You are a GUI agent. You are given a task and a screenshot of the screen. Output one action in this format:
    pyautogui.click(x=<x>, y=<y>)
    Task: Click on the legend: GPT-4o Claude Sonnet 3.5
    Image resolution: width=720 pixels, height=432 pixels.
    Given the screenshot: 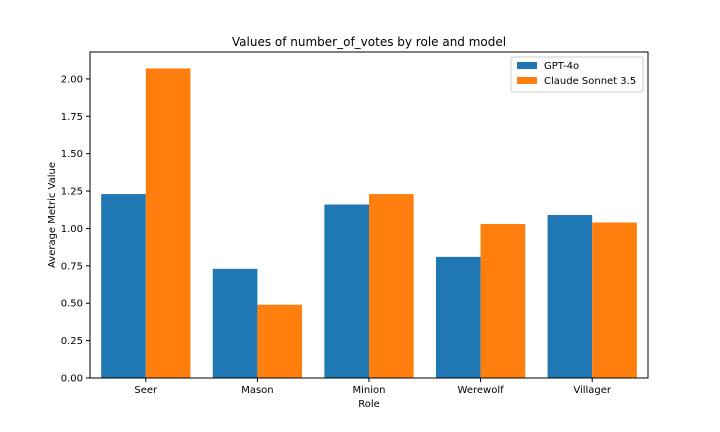 What is the action you would take?
    pyautogui.click(x=577, y=74)
    